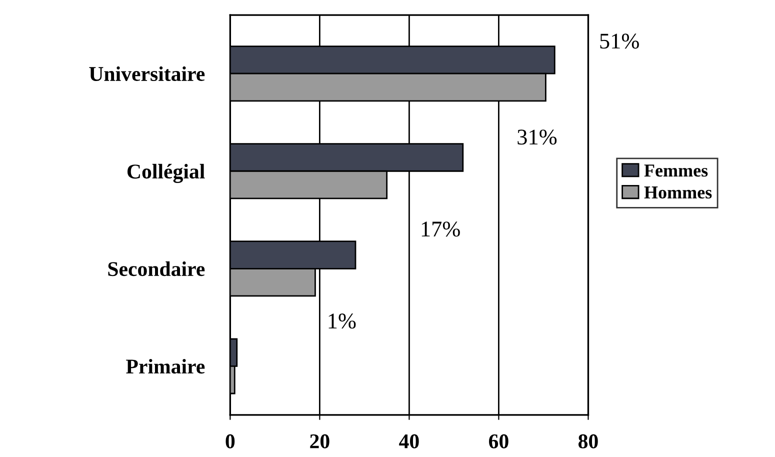 The image size is (775, 457). What do you see at coordinates (409, 441) in the screenshot?
I see `x-tick-label: 40` at bounding box center [409, 441].